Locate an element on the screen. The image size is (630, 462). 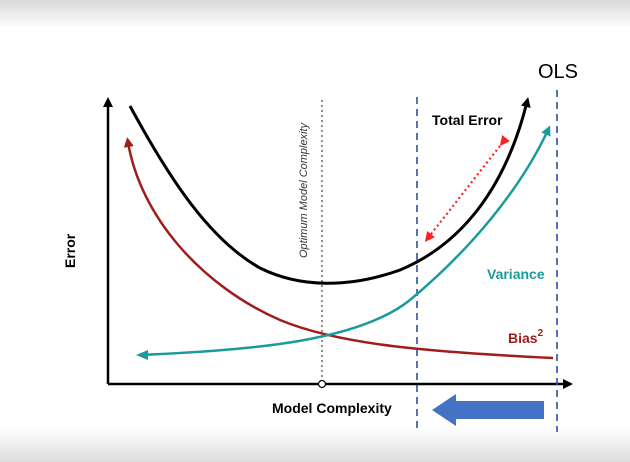
variance-label: Variance is located at coordinates (516, 274).